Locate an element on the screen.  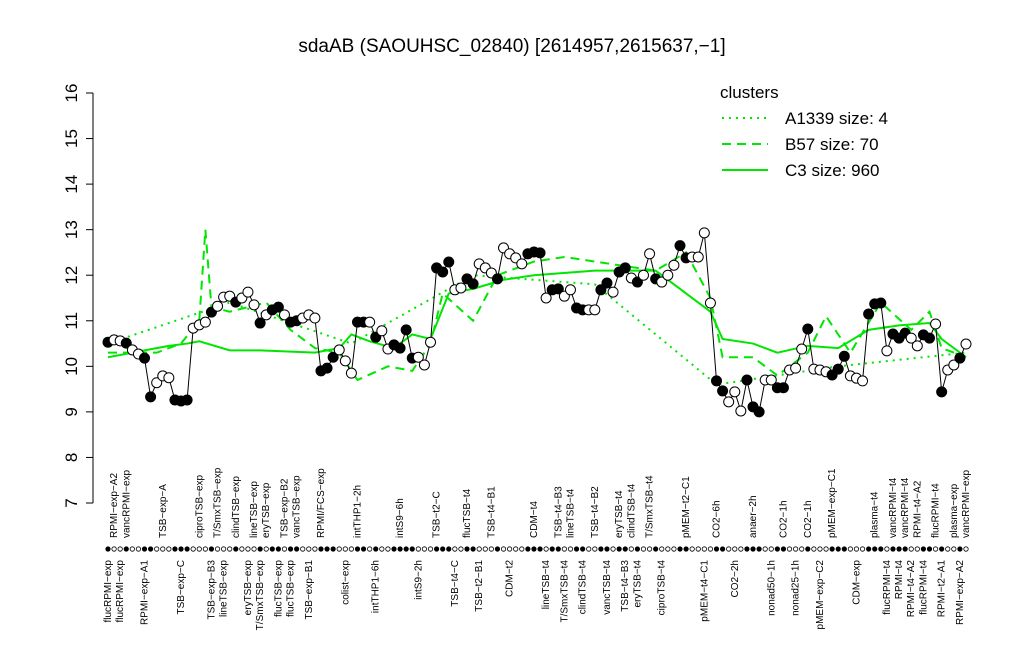
y-tick-label: 8 is located at coordinates (71, 457).